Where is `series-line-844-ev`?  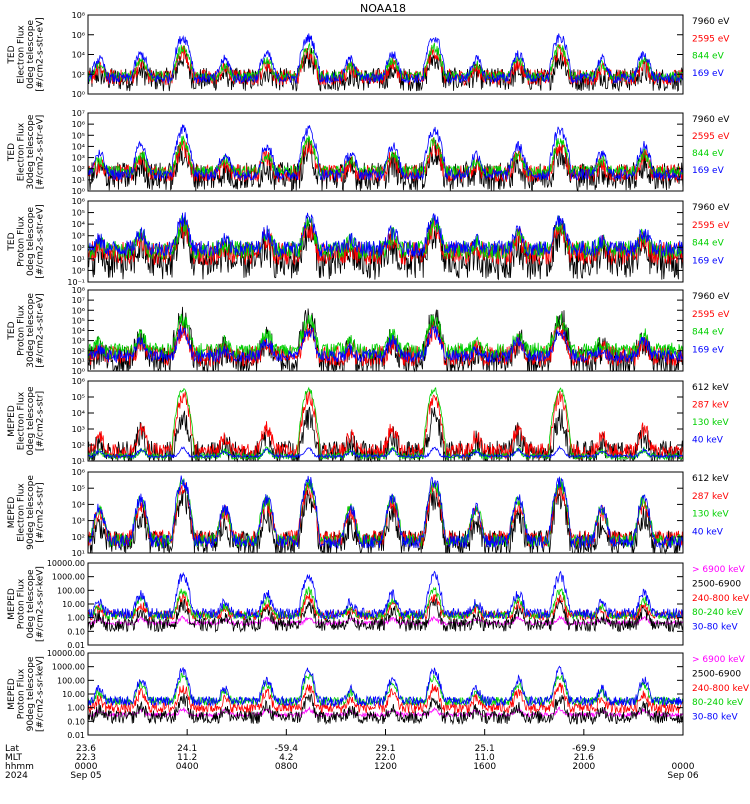
series-line-844-ev is located at coordinates (385, 336).